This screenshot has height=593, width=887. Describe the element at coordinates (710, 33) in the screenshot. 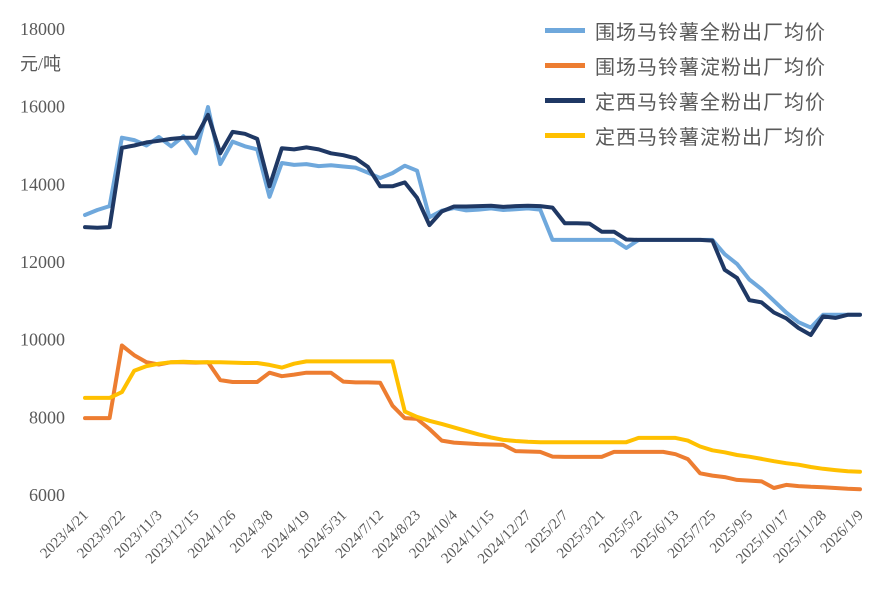

I see `legend-label: 围场马铃薯全粉出厂均价` at that location.